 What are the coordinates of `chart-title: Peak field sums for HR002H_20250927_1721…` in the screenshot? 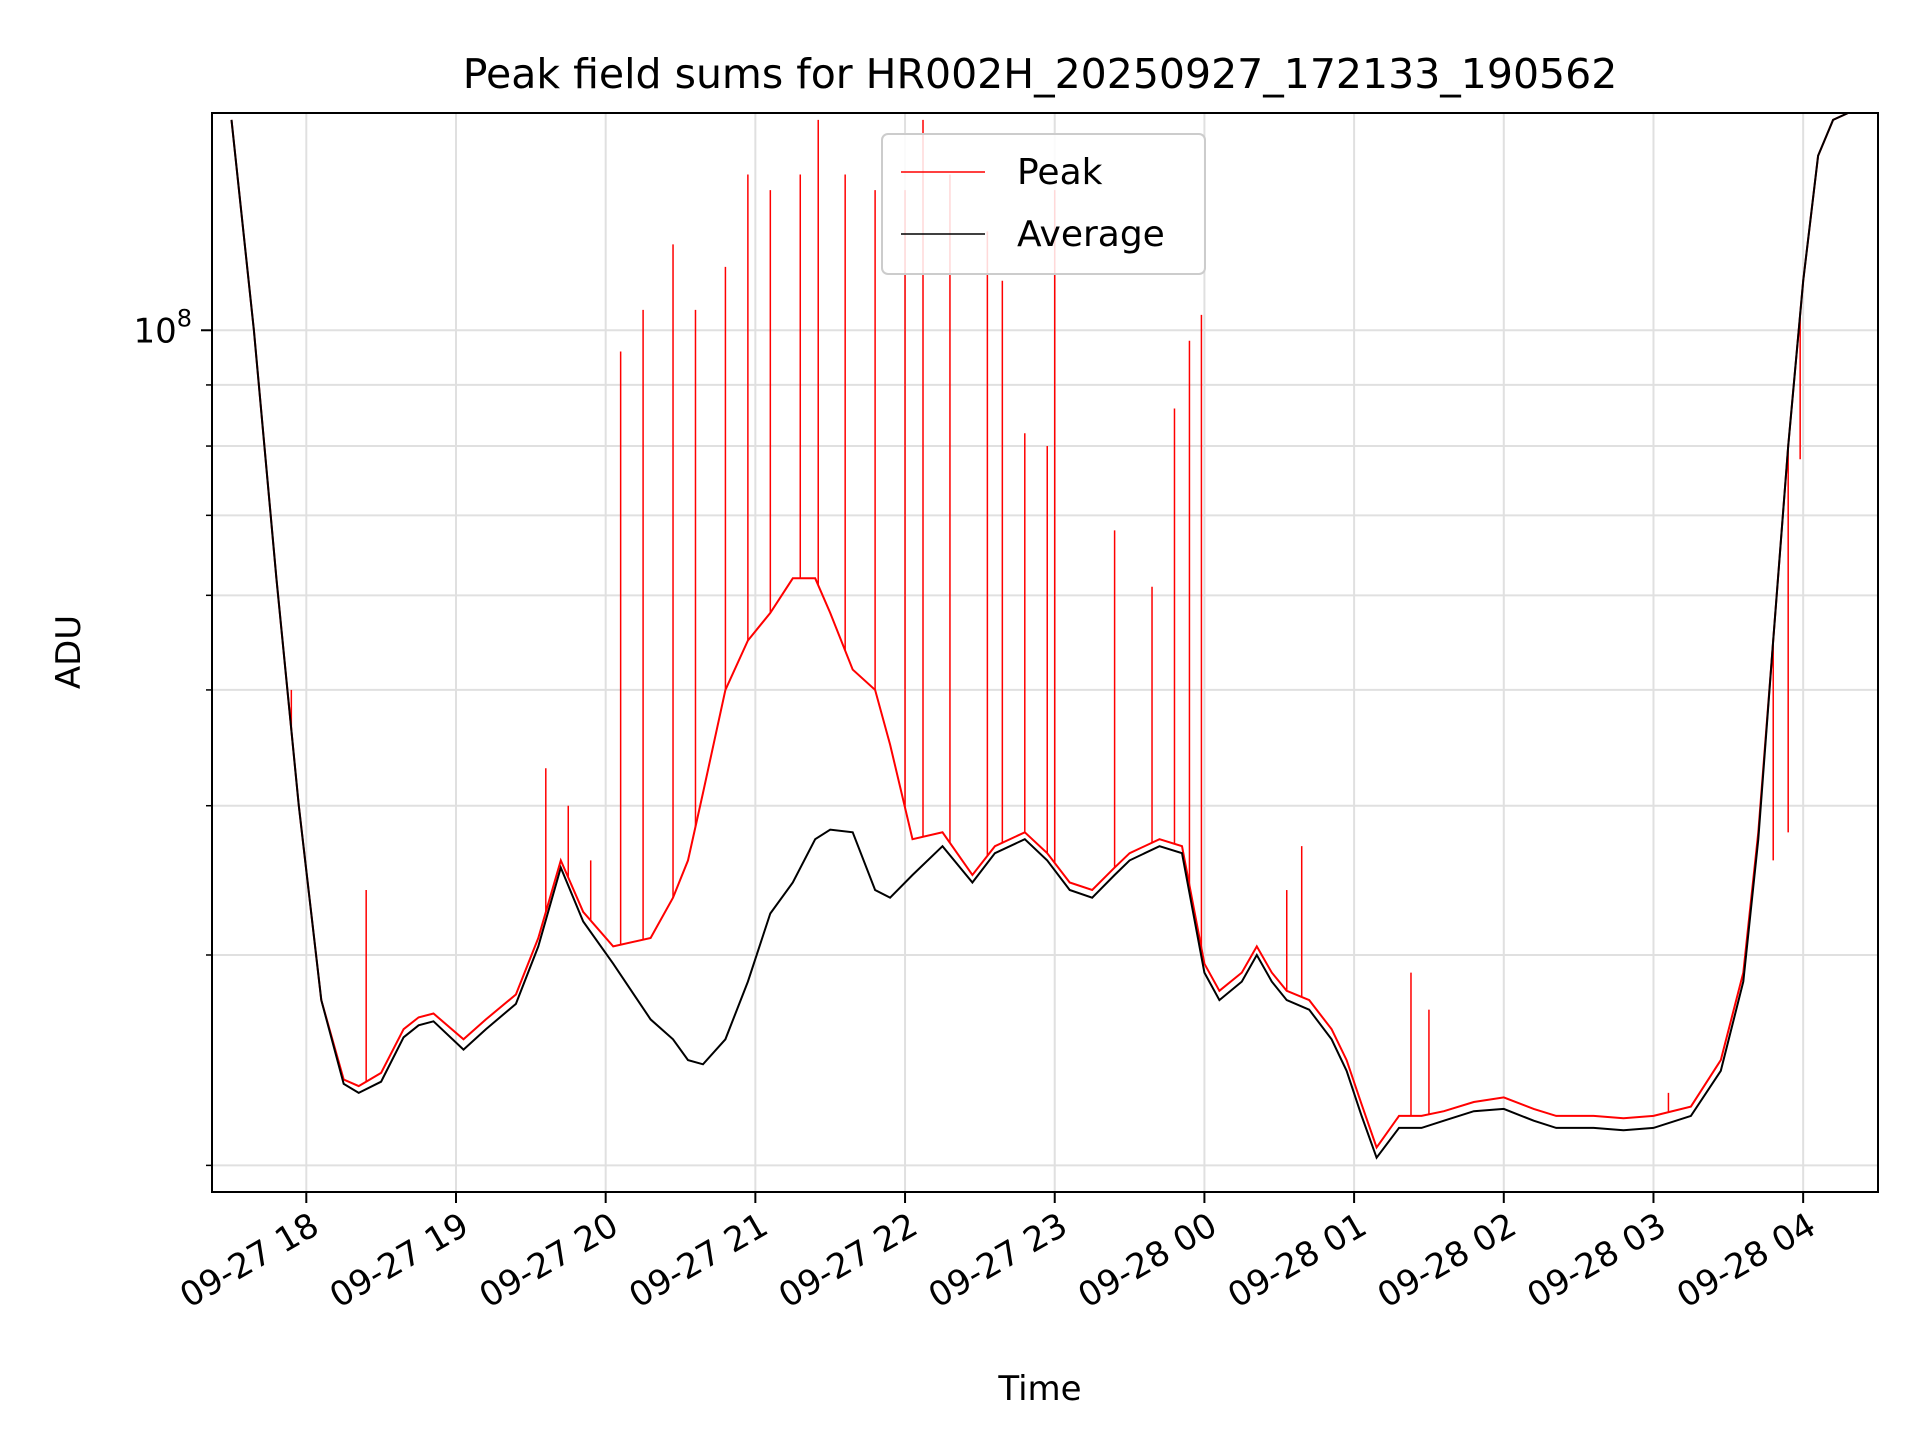 It's located at (1040, 74).